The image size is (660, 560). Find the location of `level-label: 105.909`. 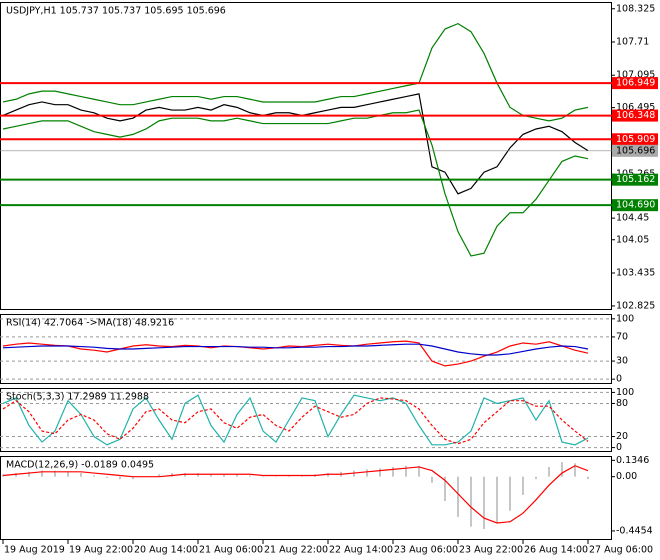

level-label: 105.909 is located at coordinates (635, 139).